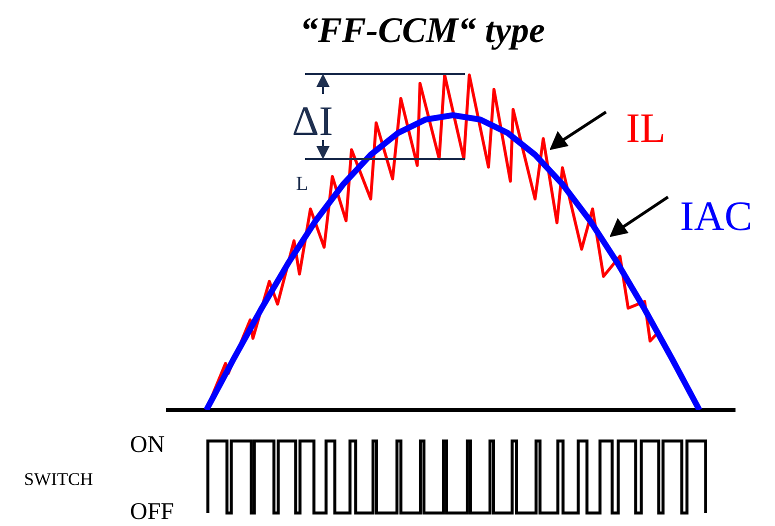 This screenshot has width=775, height=526. I want to click on series-label: IAC, so click(716, 217).